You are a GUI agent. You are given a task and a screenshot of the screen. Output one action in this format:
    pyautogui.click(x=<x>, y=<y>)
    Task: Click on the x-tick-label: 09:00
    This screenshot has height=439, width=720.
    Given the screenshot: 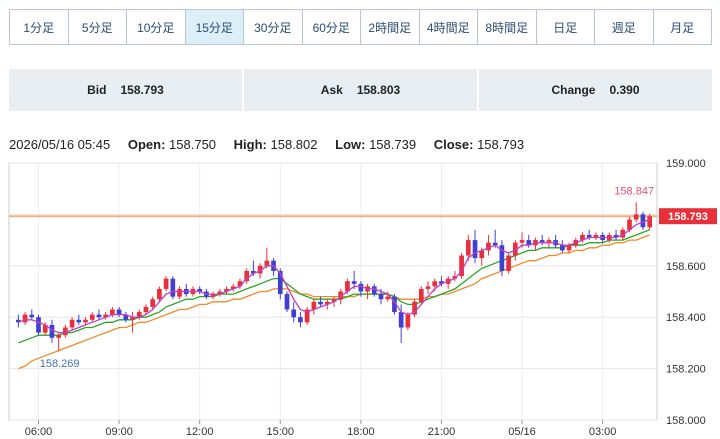 What is the action you would take?
    pyautogui.click(x=119, y=432)
    